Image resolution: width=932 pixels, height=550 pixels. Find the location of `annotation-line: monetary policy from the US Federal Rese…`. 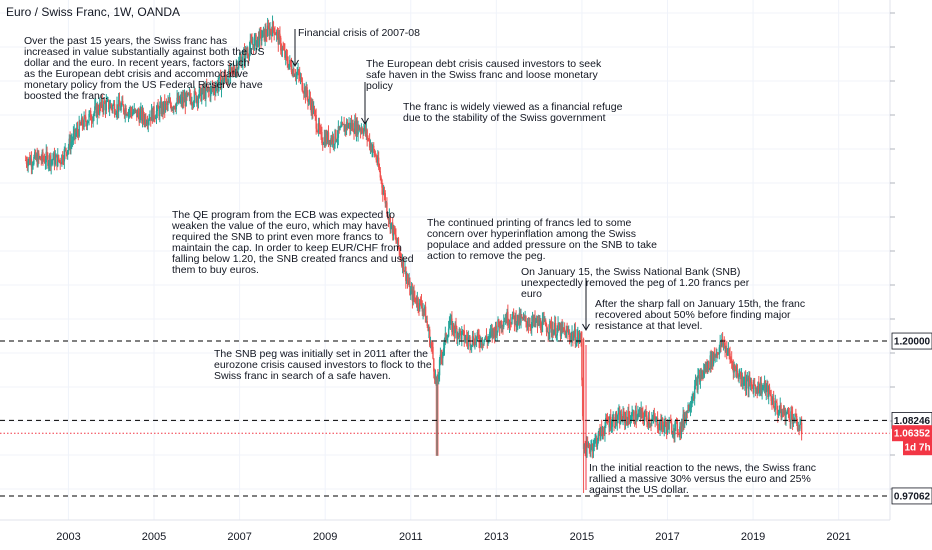

annotation-line: monetary policy from the US Federal Rese… is located at coordinates (143, 85).